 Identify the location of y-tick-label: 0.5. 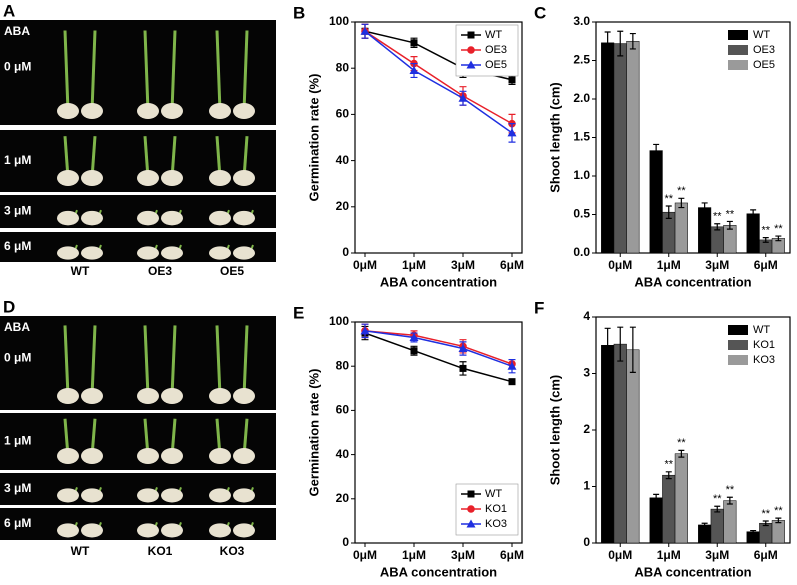
(581, 214).